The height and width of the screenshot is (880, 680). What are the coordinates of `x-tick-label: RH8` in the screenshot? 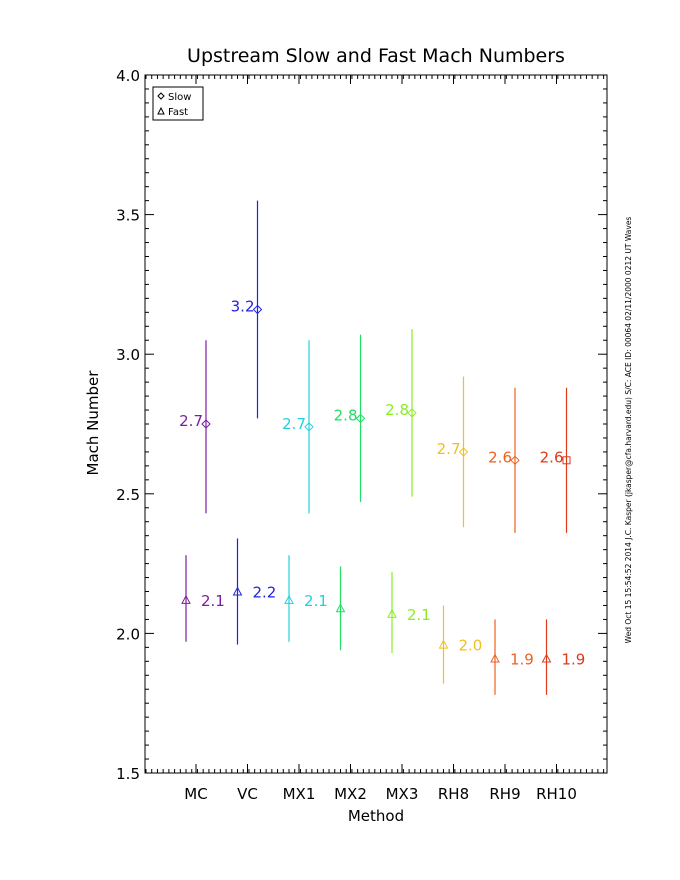 It's located at (453, 794).